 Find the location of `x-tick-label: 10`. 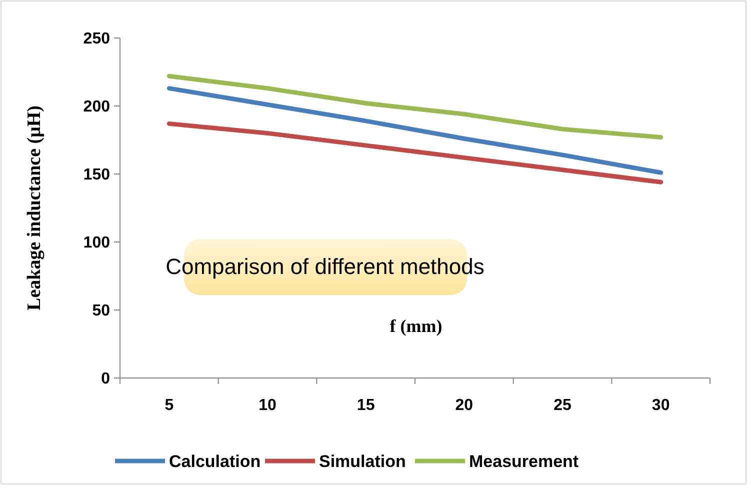

x-tick-label: 10 is located at coordinates (267, 405).